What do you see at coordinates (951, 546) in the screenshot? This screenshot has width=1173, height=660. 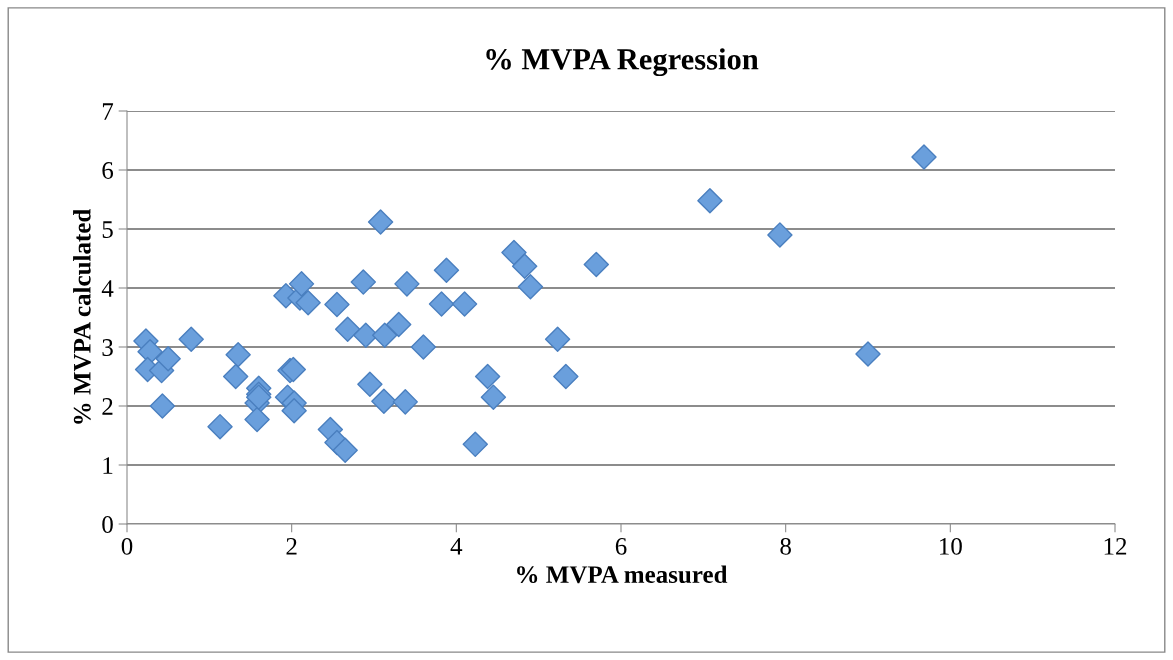 I see `x-tick-label: 10` at bounding box center [951, 546].